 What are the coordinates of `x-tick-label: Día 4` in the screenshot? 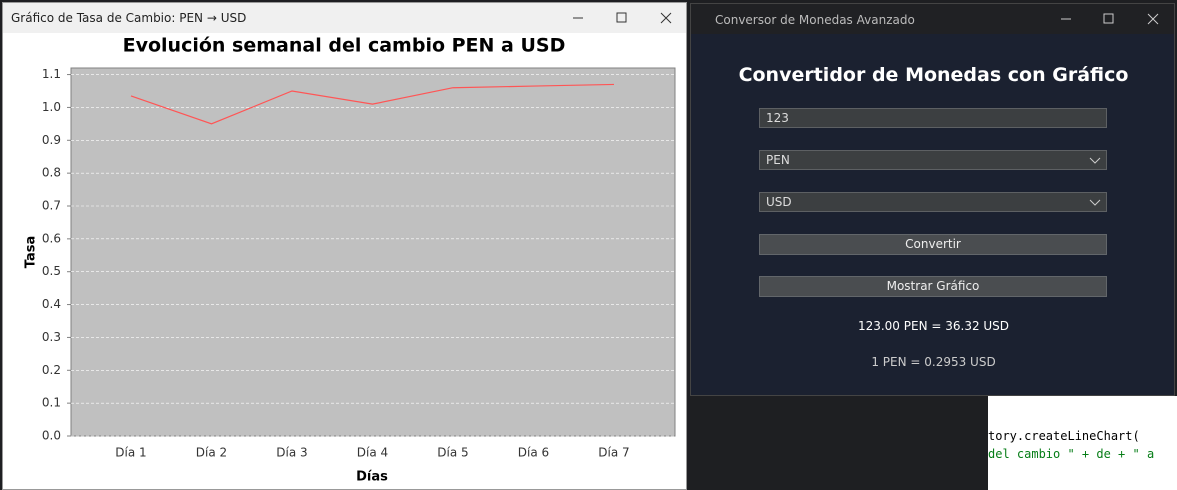 It's located at (372, 453).